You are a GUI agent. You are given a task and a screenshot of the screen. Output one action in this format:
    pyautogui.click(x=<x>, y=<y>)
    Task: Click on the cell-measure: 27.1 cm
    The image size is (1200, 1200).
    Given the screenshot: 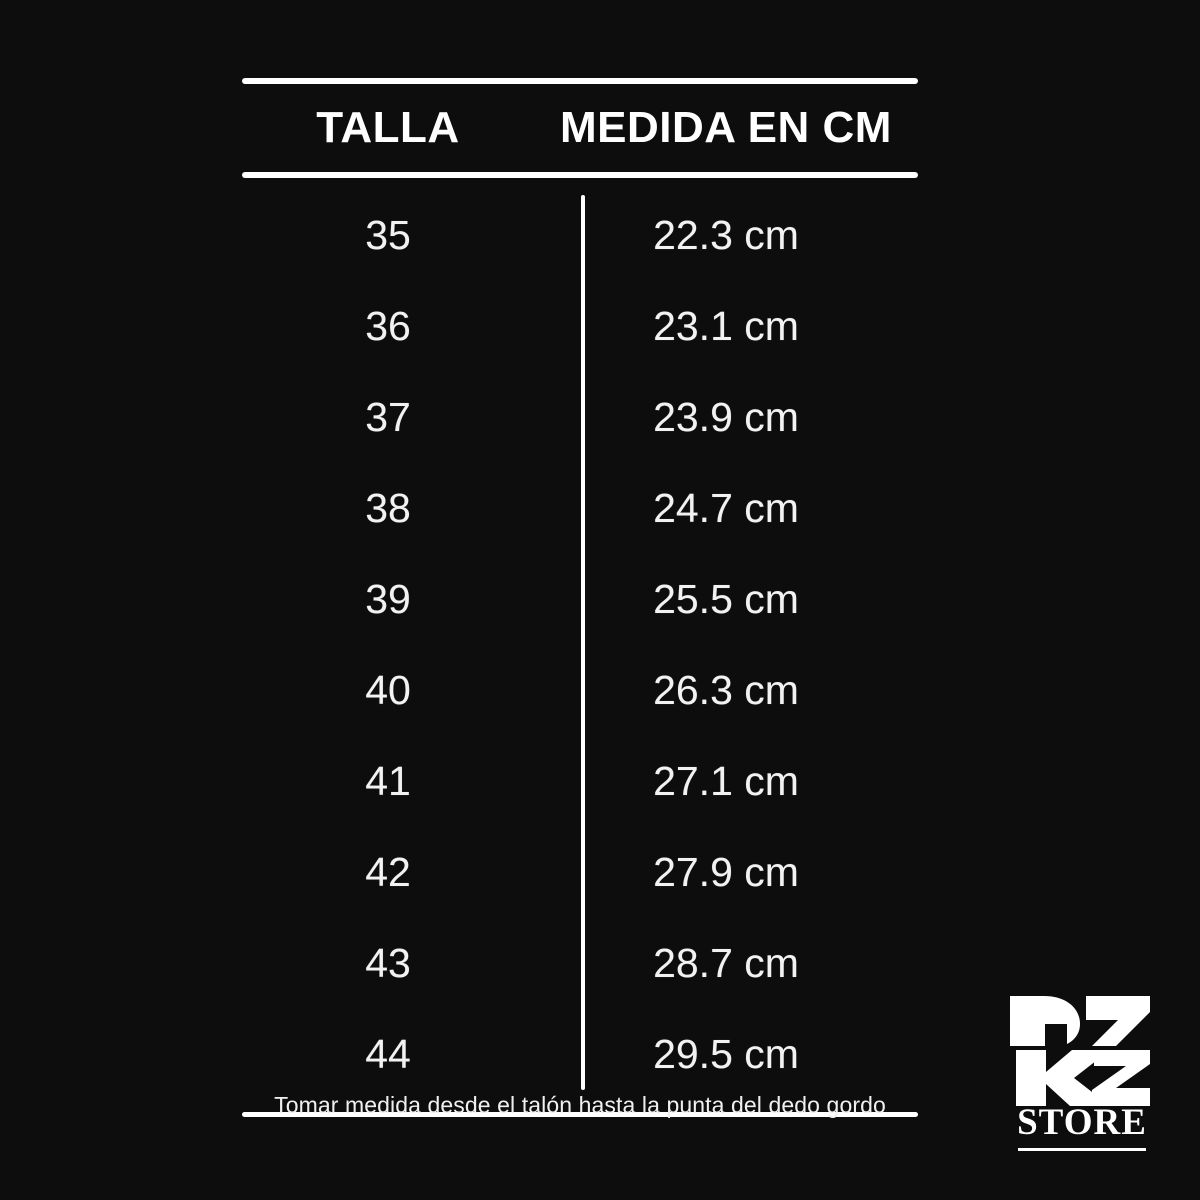 What is the action you would take?
    pyautogui.click(x=726, y=781)
    